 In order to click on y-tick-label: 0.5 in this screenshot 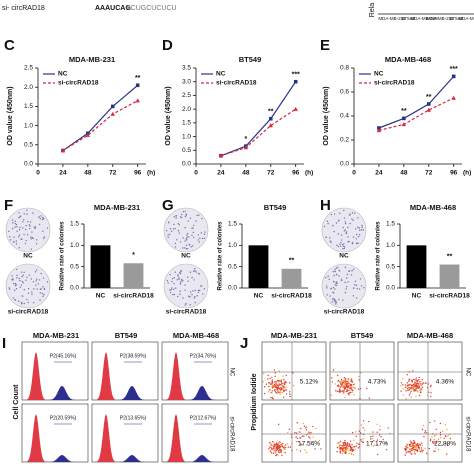, I will do `click(28, 145)`.